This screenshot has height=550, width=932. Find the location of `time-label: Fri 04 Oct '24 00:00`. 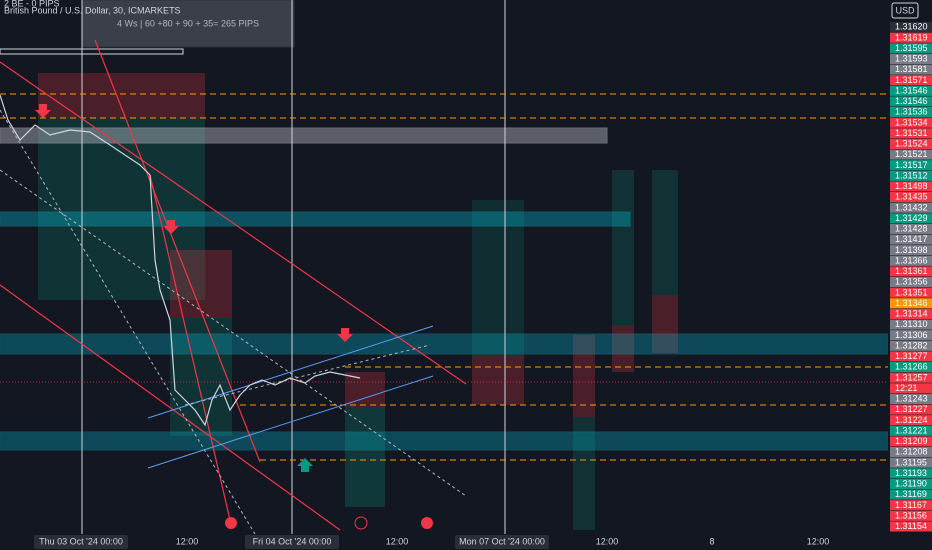

time-label: Fri 04 Oct '24 00:00 is located at coordinates (292, 541).